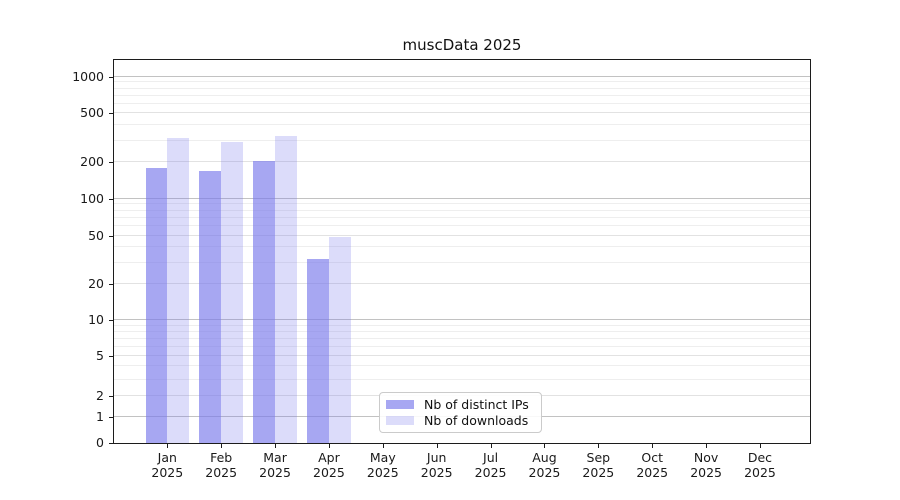  Describe the element at coordinates (653, 446) in the screenshot. I see `x-tick-mark-oct` at that location.